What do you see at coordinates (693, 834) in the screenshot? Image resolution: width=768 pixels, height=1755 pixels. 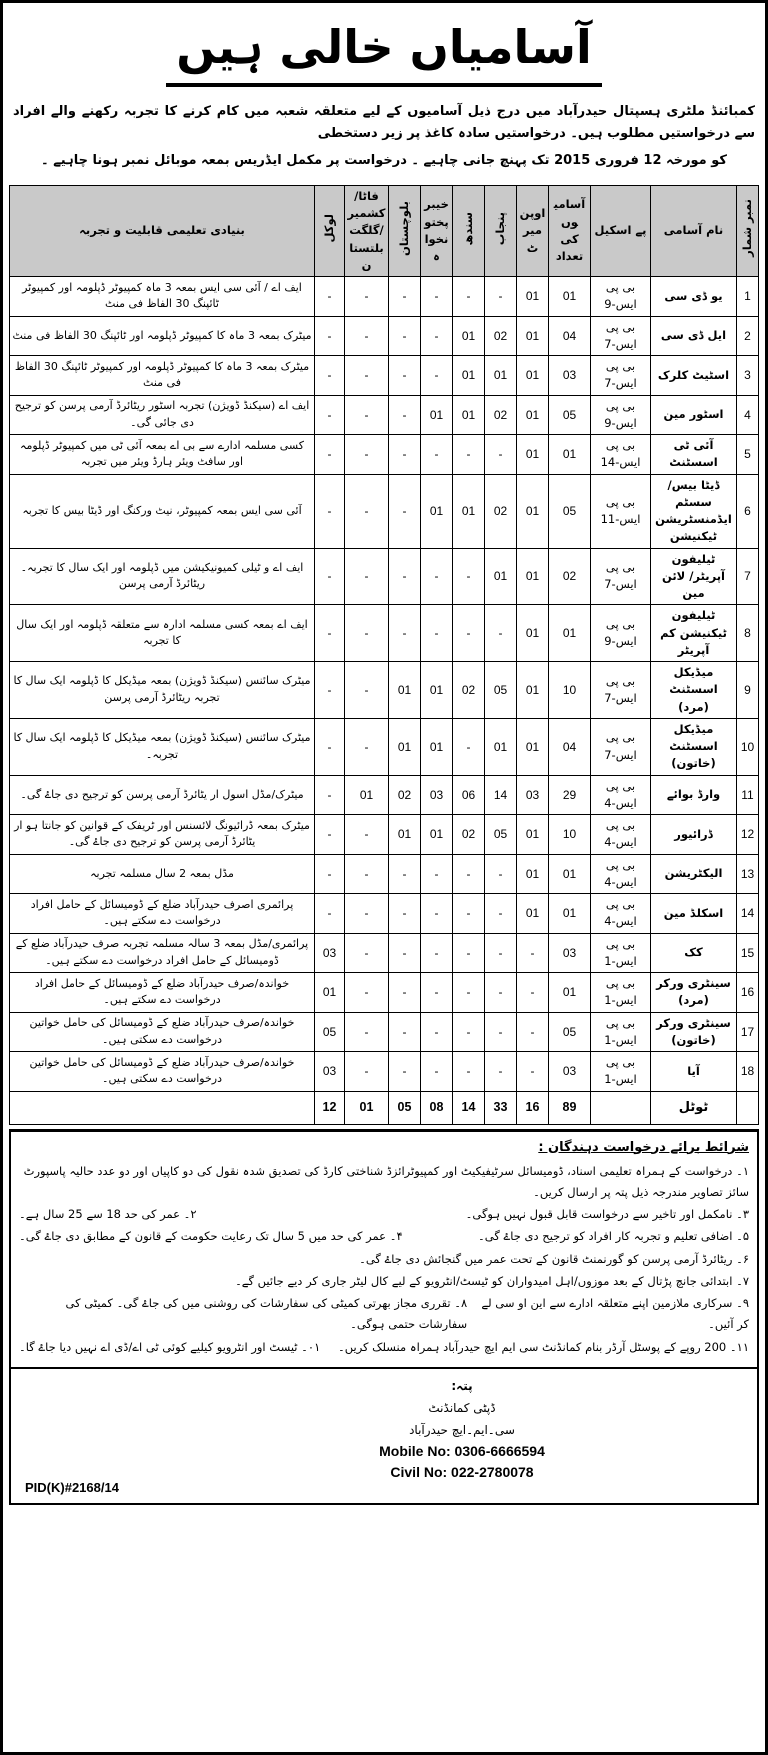 I see `cell-post: ڈرائیور` at bounding box center [693, 834].